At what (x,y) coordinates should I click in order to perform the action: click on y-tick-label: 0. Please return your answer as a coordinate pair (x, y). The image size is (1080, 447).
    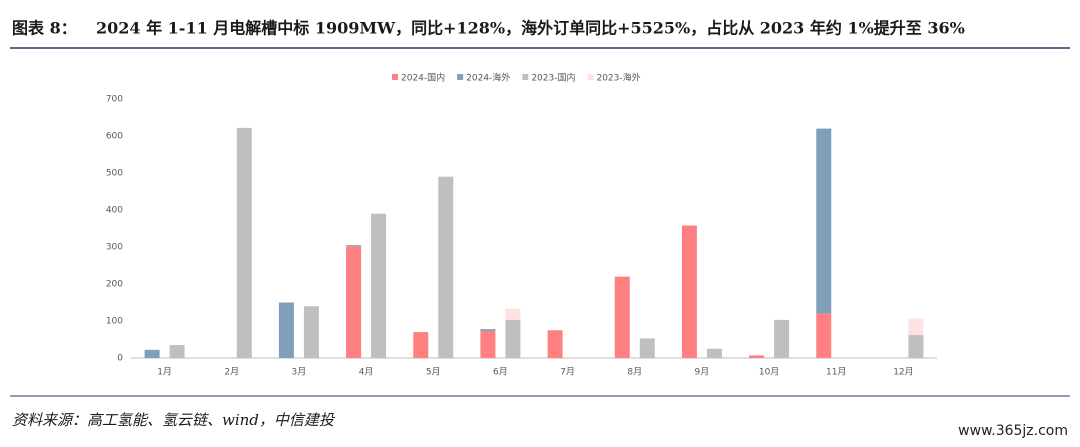
    Looking at the image, I should click on (120, 359).